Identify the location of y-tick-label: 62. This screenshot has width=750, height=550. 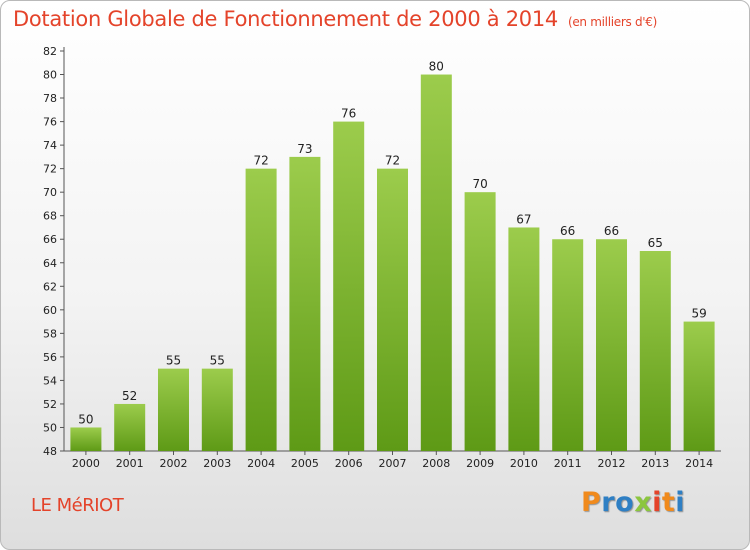
(50, 286).